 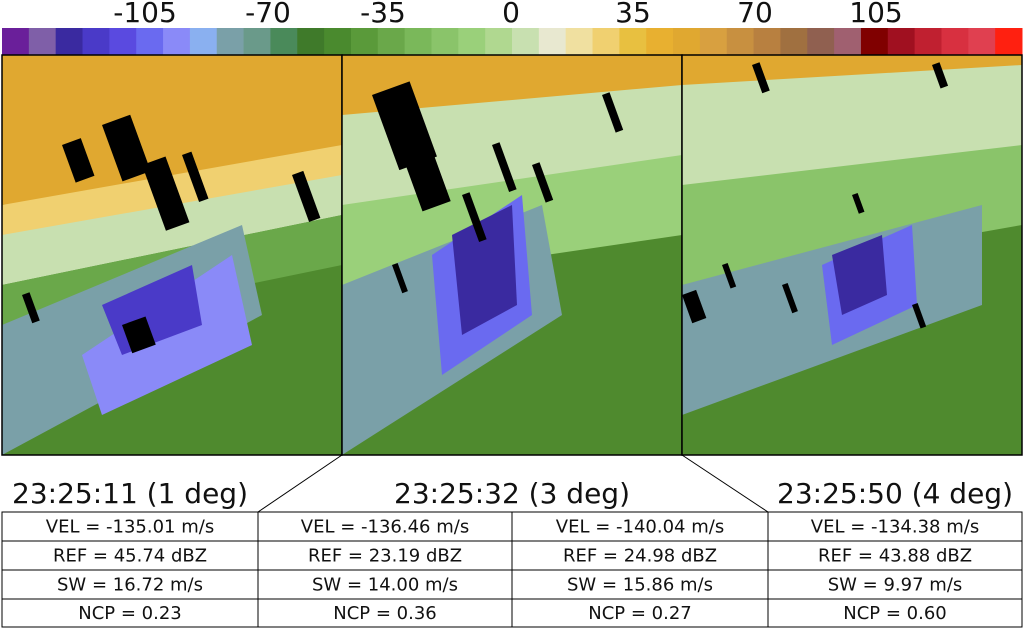 What do you see at coordinates (633, 14) in the screenshot?
I see `colorbar-tick-label: 35` at bounding box center [633, 14].